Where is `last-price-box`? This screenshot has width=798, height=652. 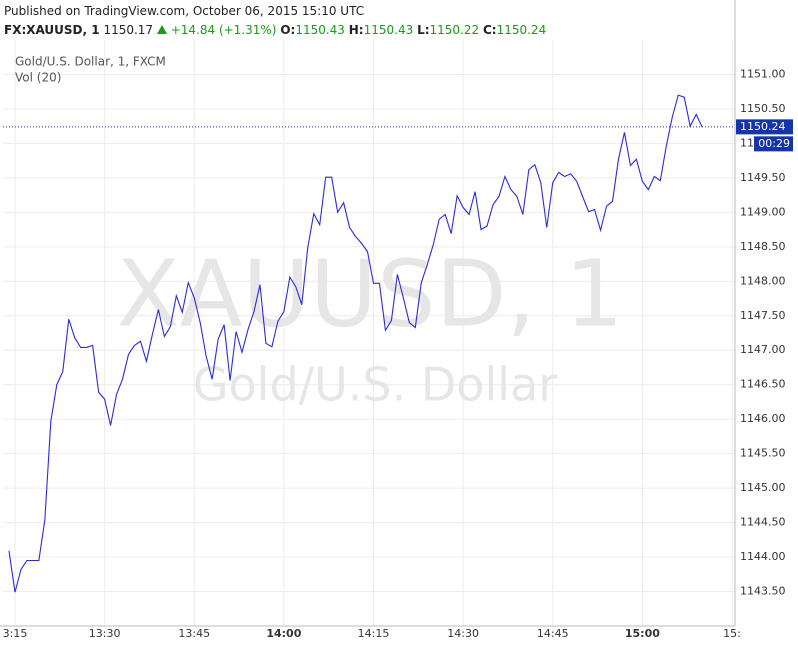
last-price-box is located at coordinates (764, 127).